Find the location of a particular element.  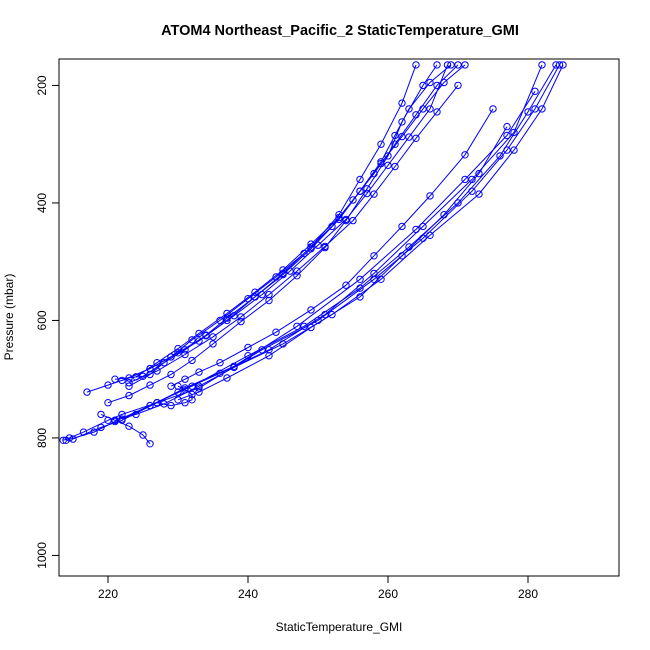

y-tick-label: 600 is located at coordinates (42, 320).